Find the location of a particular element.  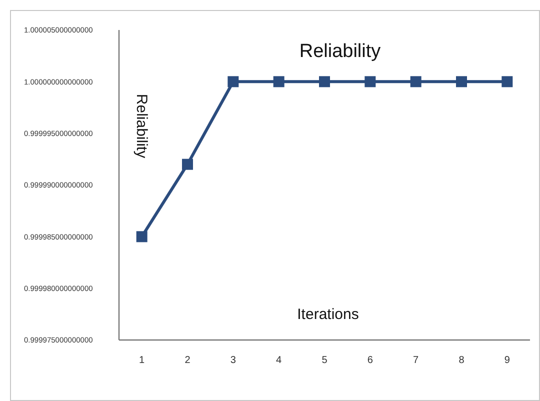

x-tick-label: 5 is located at coordinates (325, 360).